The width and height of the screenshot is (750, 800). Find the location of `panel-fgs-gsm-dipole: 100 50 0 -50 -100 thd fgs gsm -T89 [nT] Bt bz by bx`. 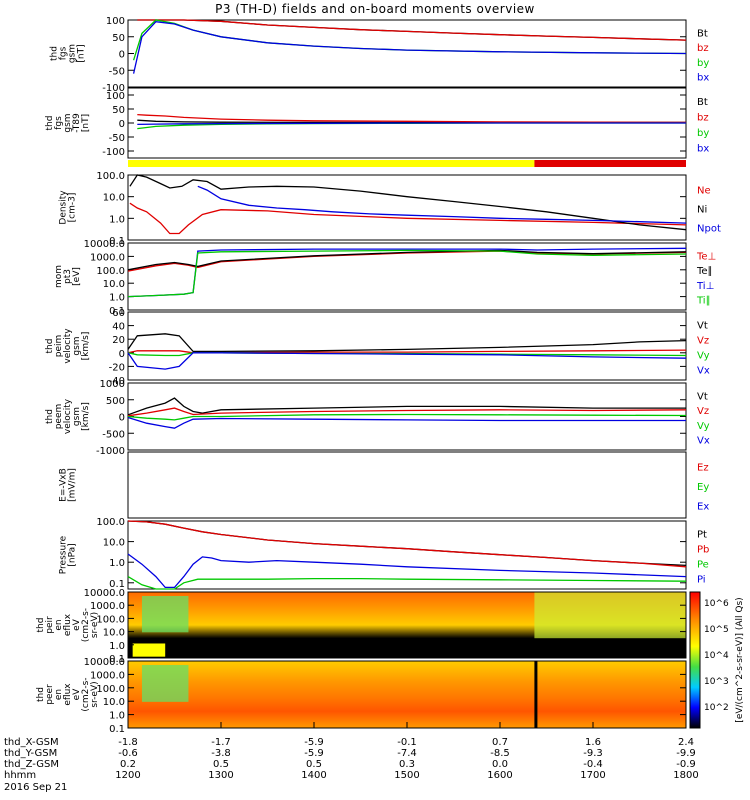

panel-fgs-gsm-dipole: 100 50 0 -50 -100 thd fgs gsm -T89 [nT] Bt bz by bx is located at coordinates (377, 123).